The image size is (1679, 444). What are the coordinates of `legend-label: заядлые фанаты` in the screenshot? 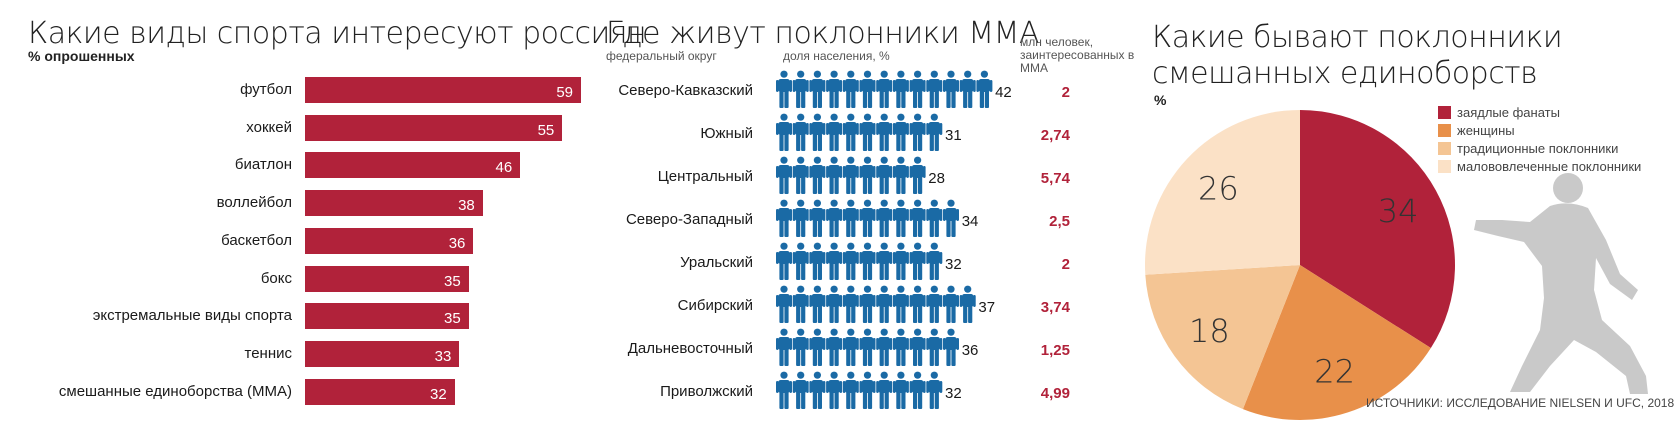 It's located at (1508, 112).